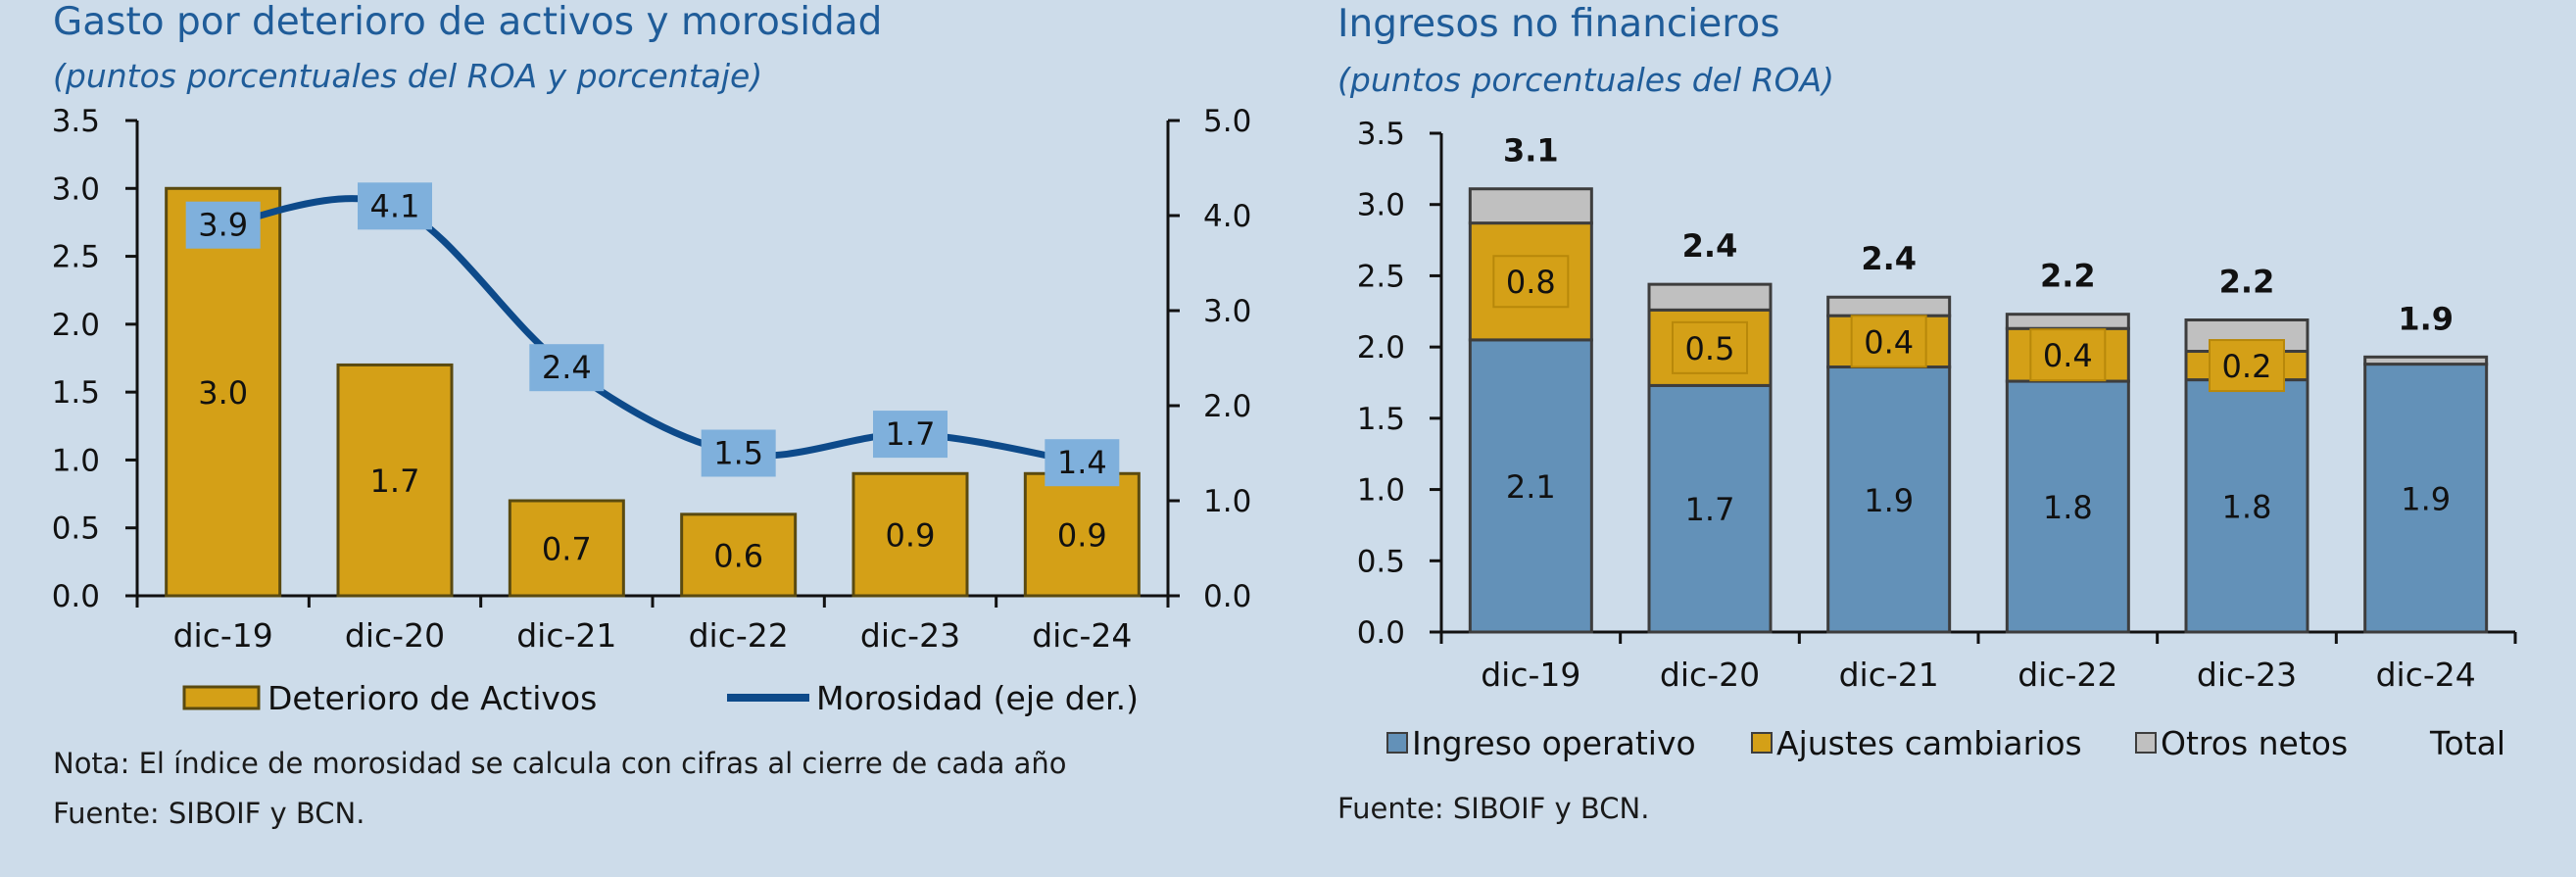 The width and height of the screenshot is (2576, 877). Describe the element at coordinates (1493, 809) in the screenshot. I see `right-chart-source: Fuente: SIBOIF y BCN.` at that location.